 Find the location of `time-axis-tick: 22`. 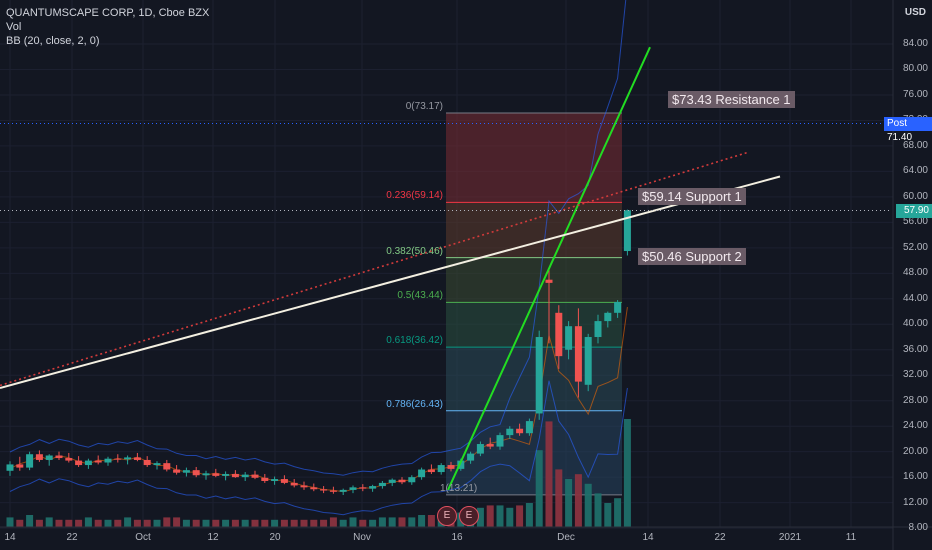

time-axis-tick: 22 is located at coordinates (72, 537).